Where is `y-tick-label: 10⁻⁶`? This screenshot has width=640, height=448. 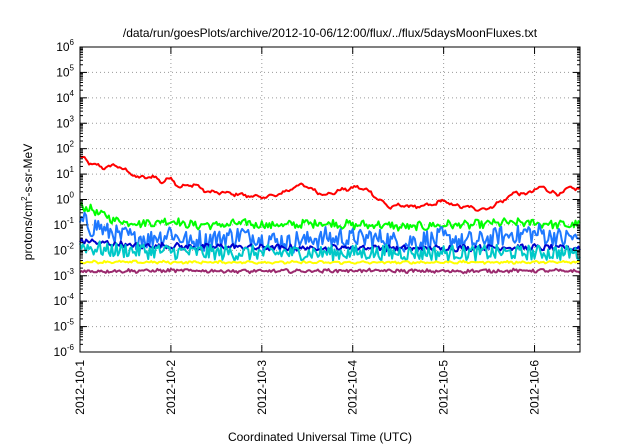
y-tick-label: 10⁻⁶ is located at coordinates (64, 351).